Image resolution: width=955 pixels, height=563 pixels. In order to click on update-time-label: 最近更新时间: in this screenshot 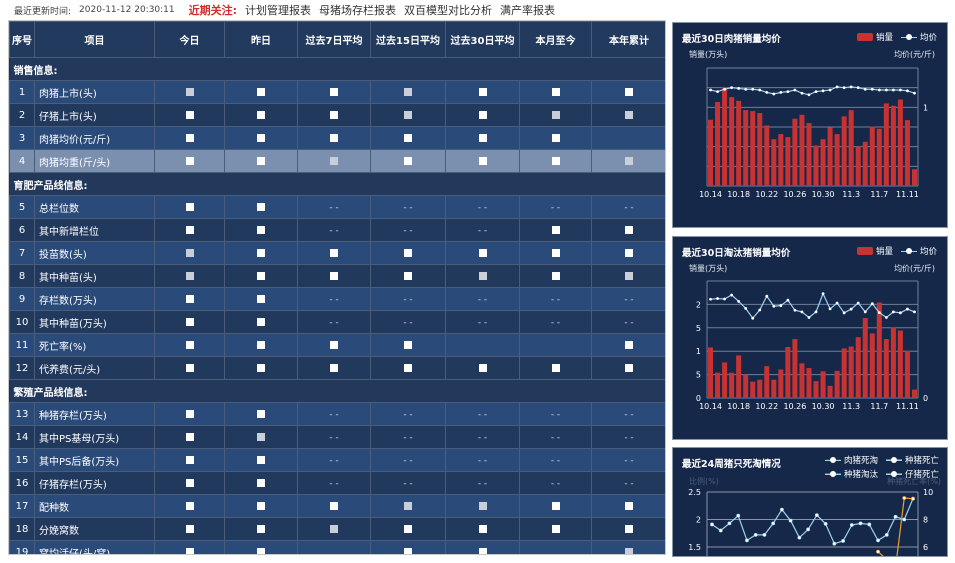, I will do `click(43, 11)`.